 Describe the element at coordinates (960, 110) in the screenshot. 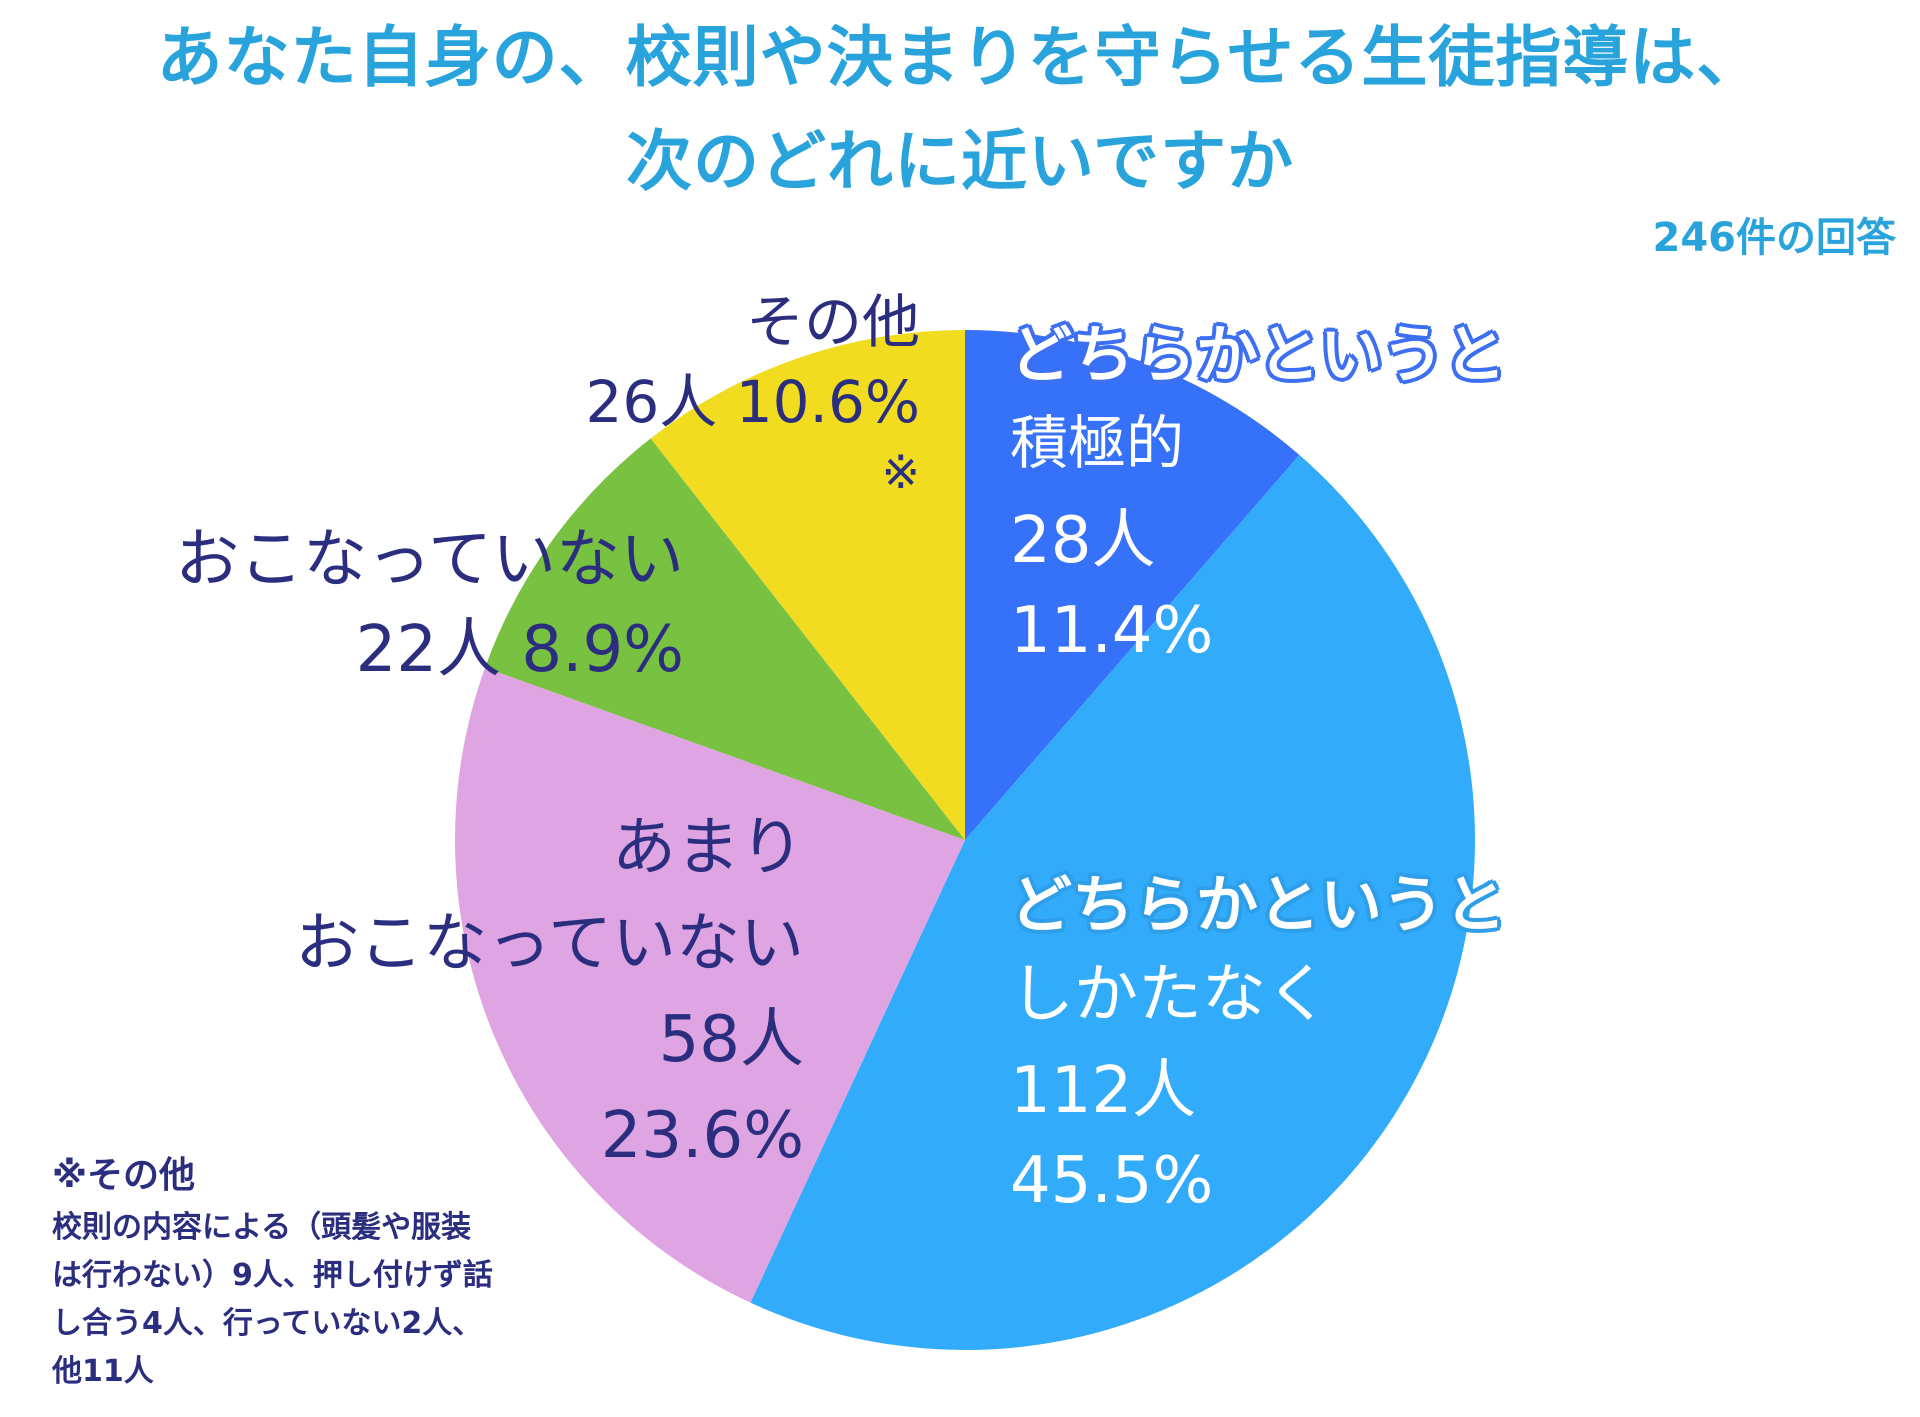

I see `chart-title: あなた自身の、校則や決まりを守らせる生徒指導は、 次のどれに近いですか` at that location.